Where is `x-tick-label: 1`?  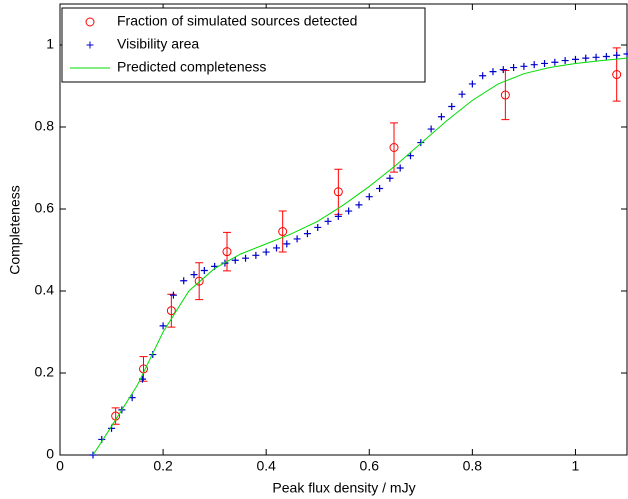 x-tick-label: 1 is located at coordinates (576, 466).